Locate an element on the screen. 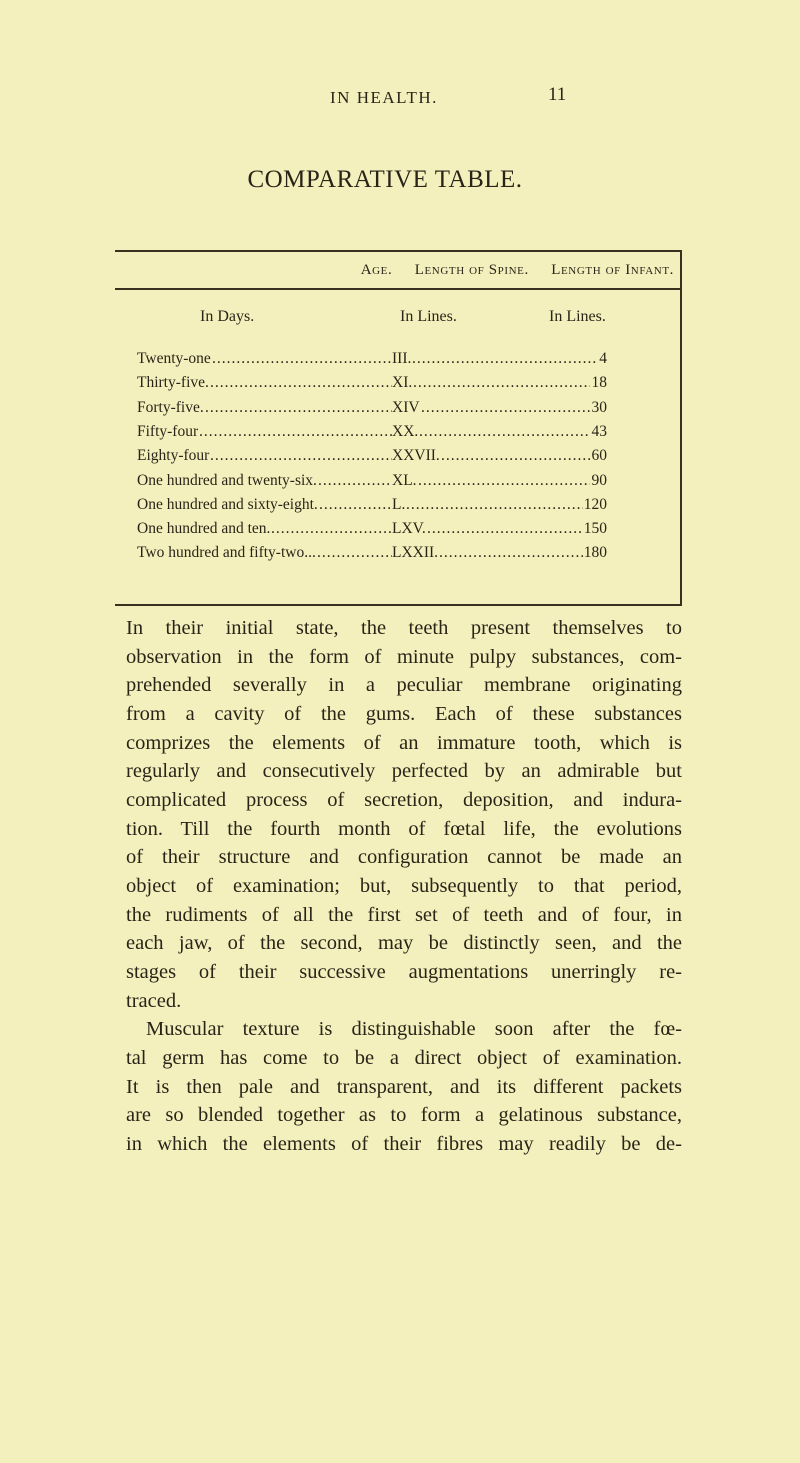  cell-spine: LXV. is located at coordinates (409, 529).